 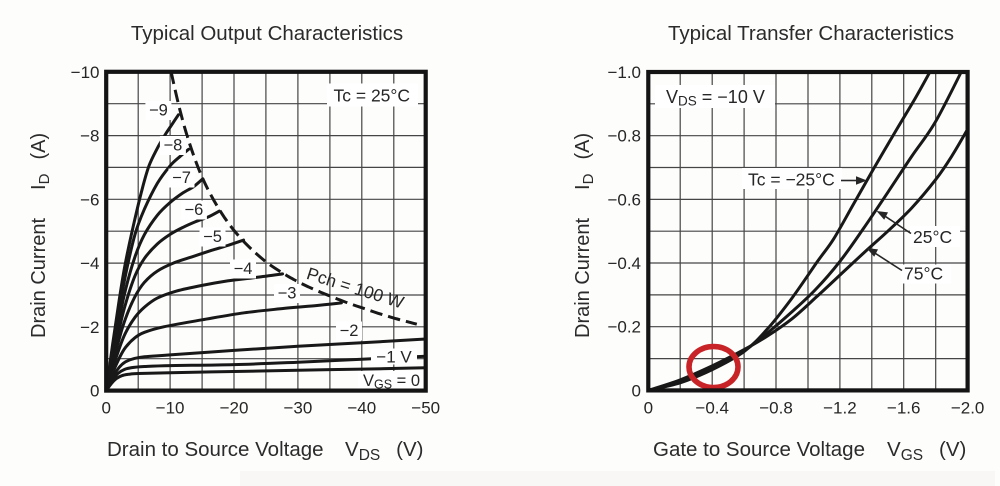 What do you see at coordinates (391, 382) in the screenshot?
I see `svg-text: VGS = 0` at bounding box center [391, 382].